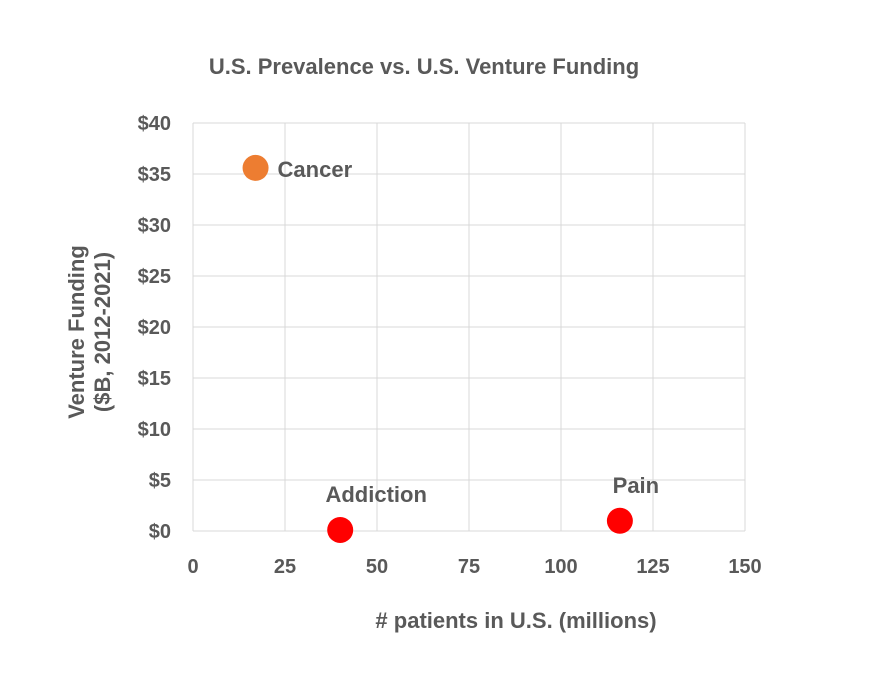  What do you see at coordinates (424, 66) in the screenshot?
I see `chart-title: U.S. Prevalence vs. U.S. Venture Funding` at bounding box center [424, 66].